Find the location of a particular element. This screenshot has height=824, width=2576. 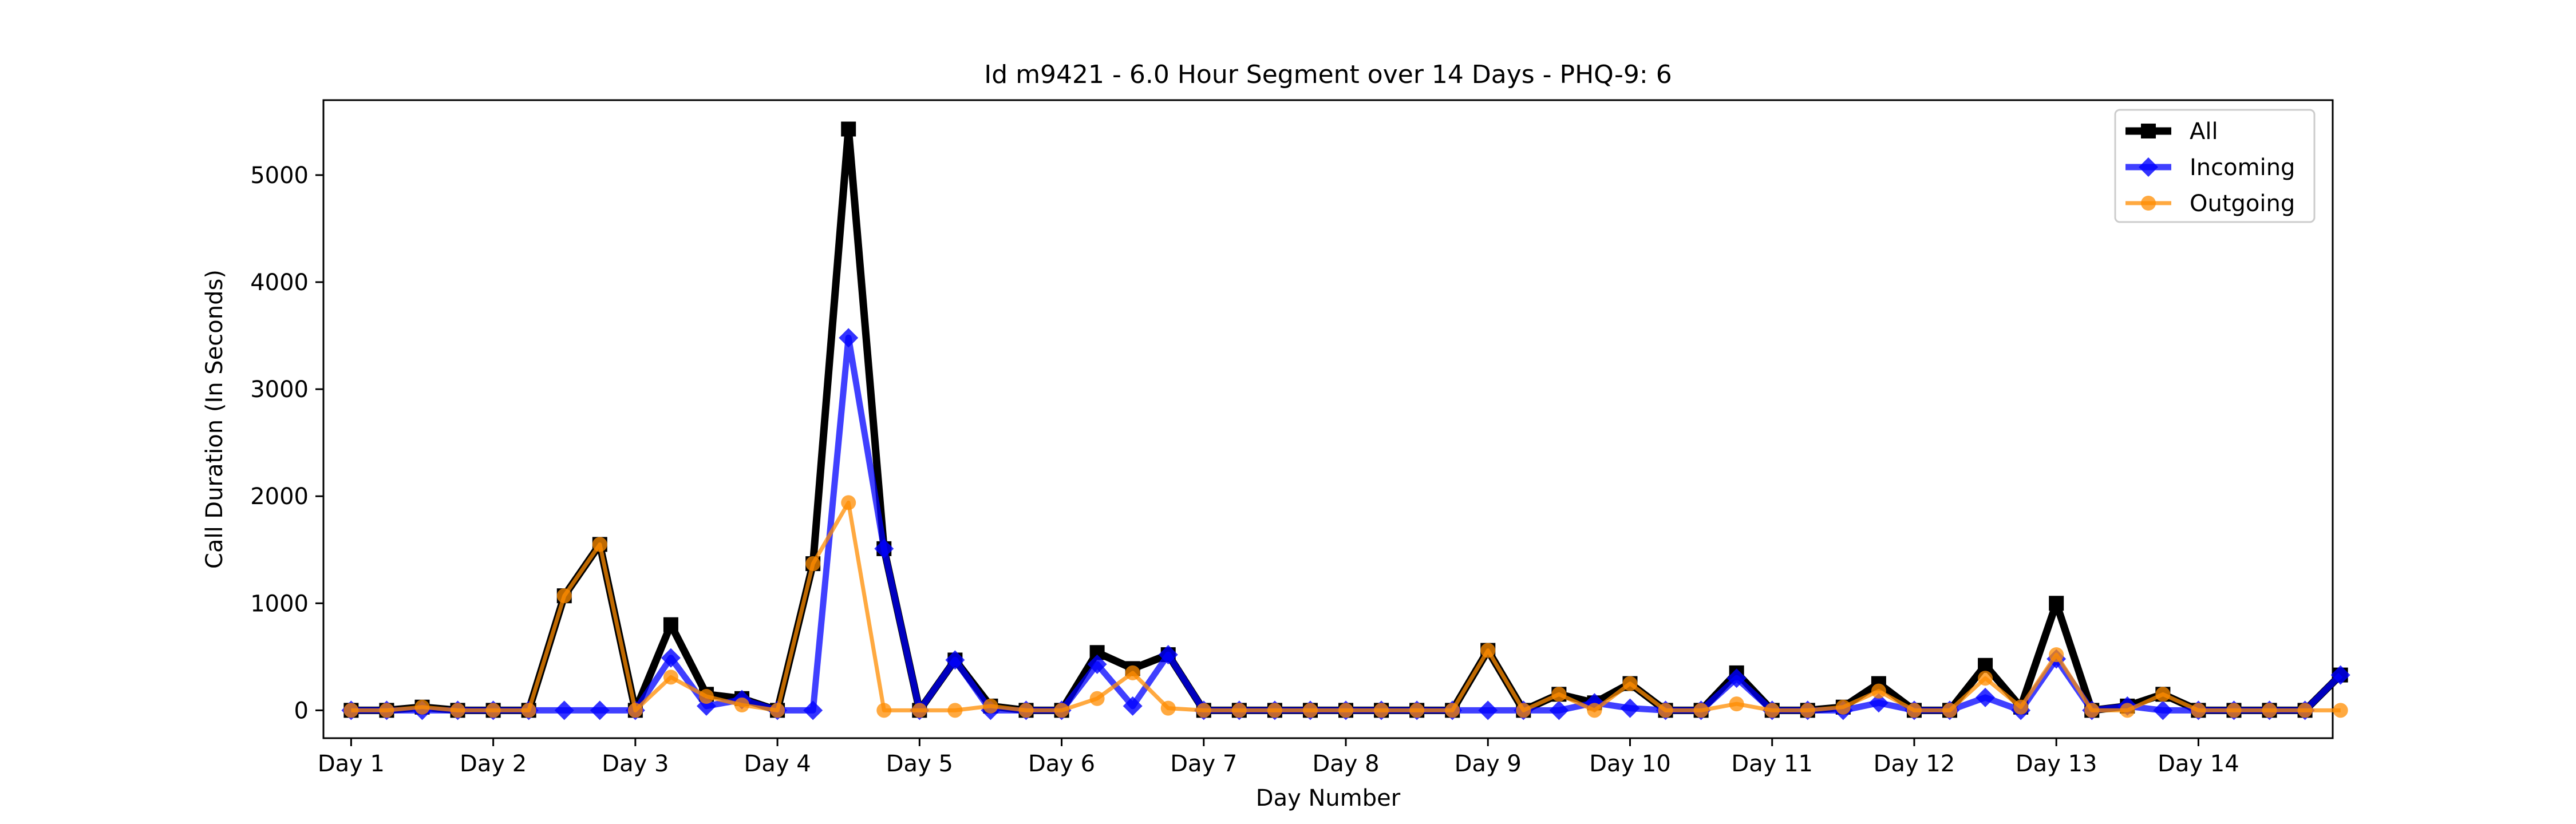

x-tick-label: Day 10 is located at coordinates (1630, 764).